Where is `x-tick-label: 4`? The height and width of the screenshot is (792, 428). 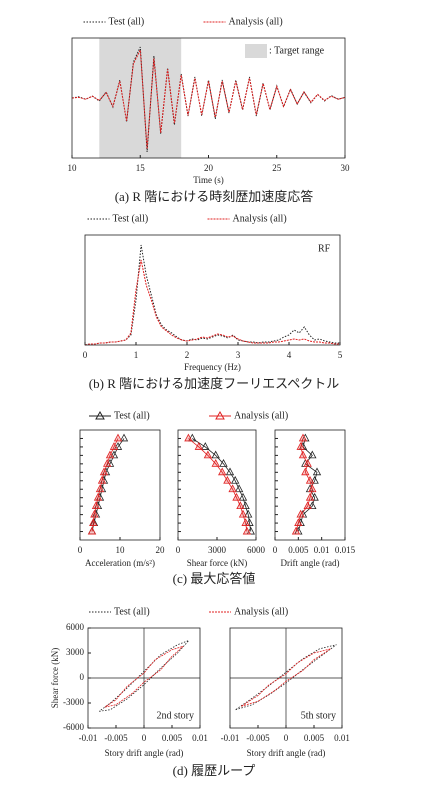 x-tick-label: 4 is located at coordinates (289, 355).